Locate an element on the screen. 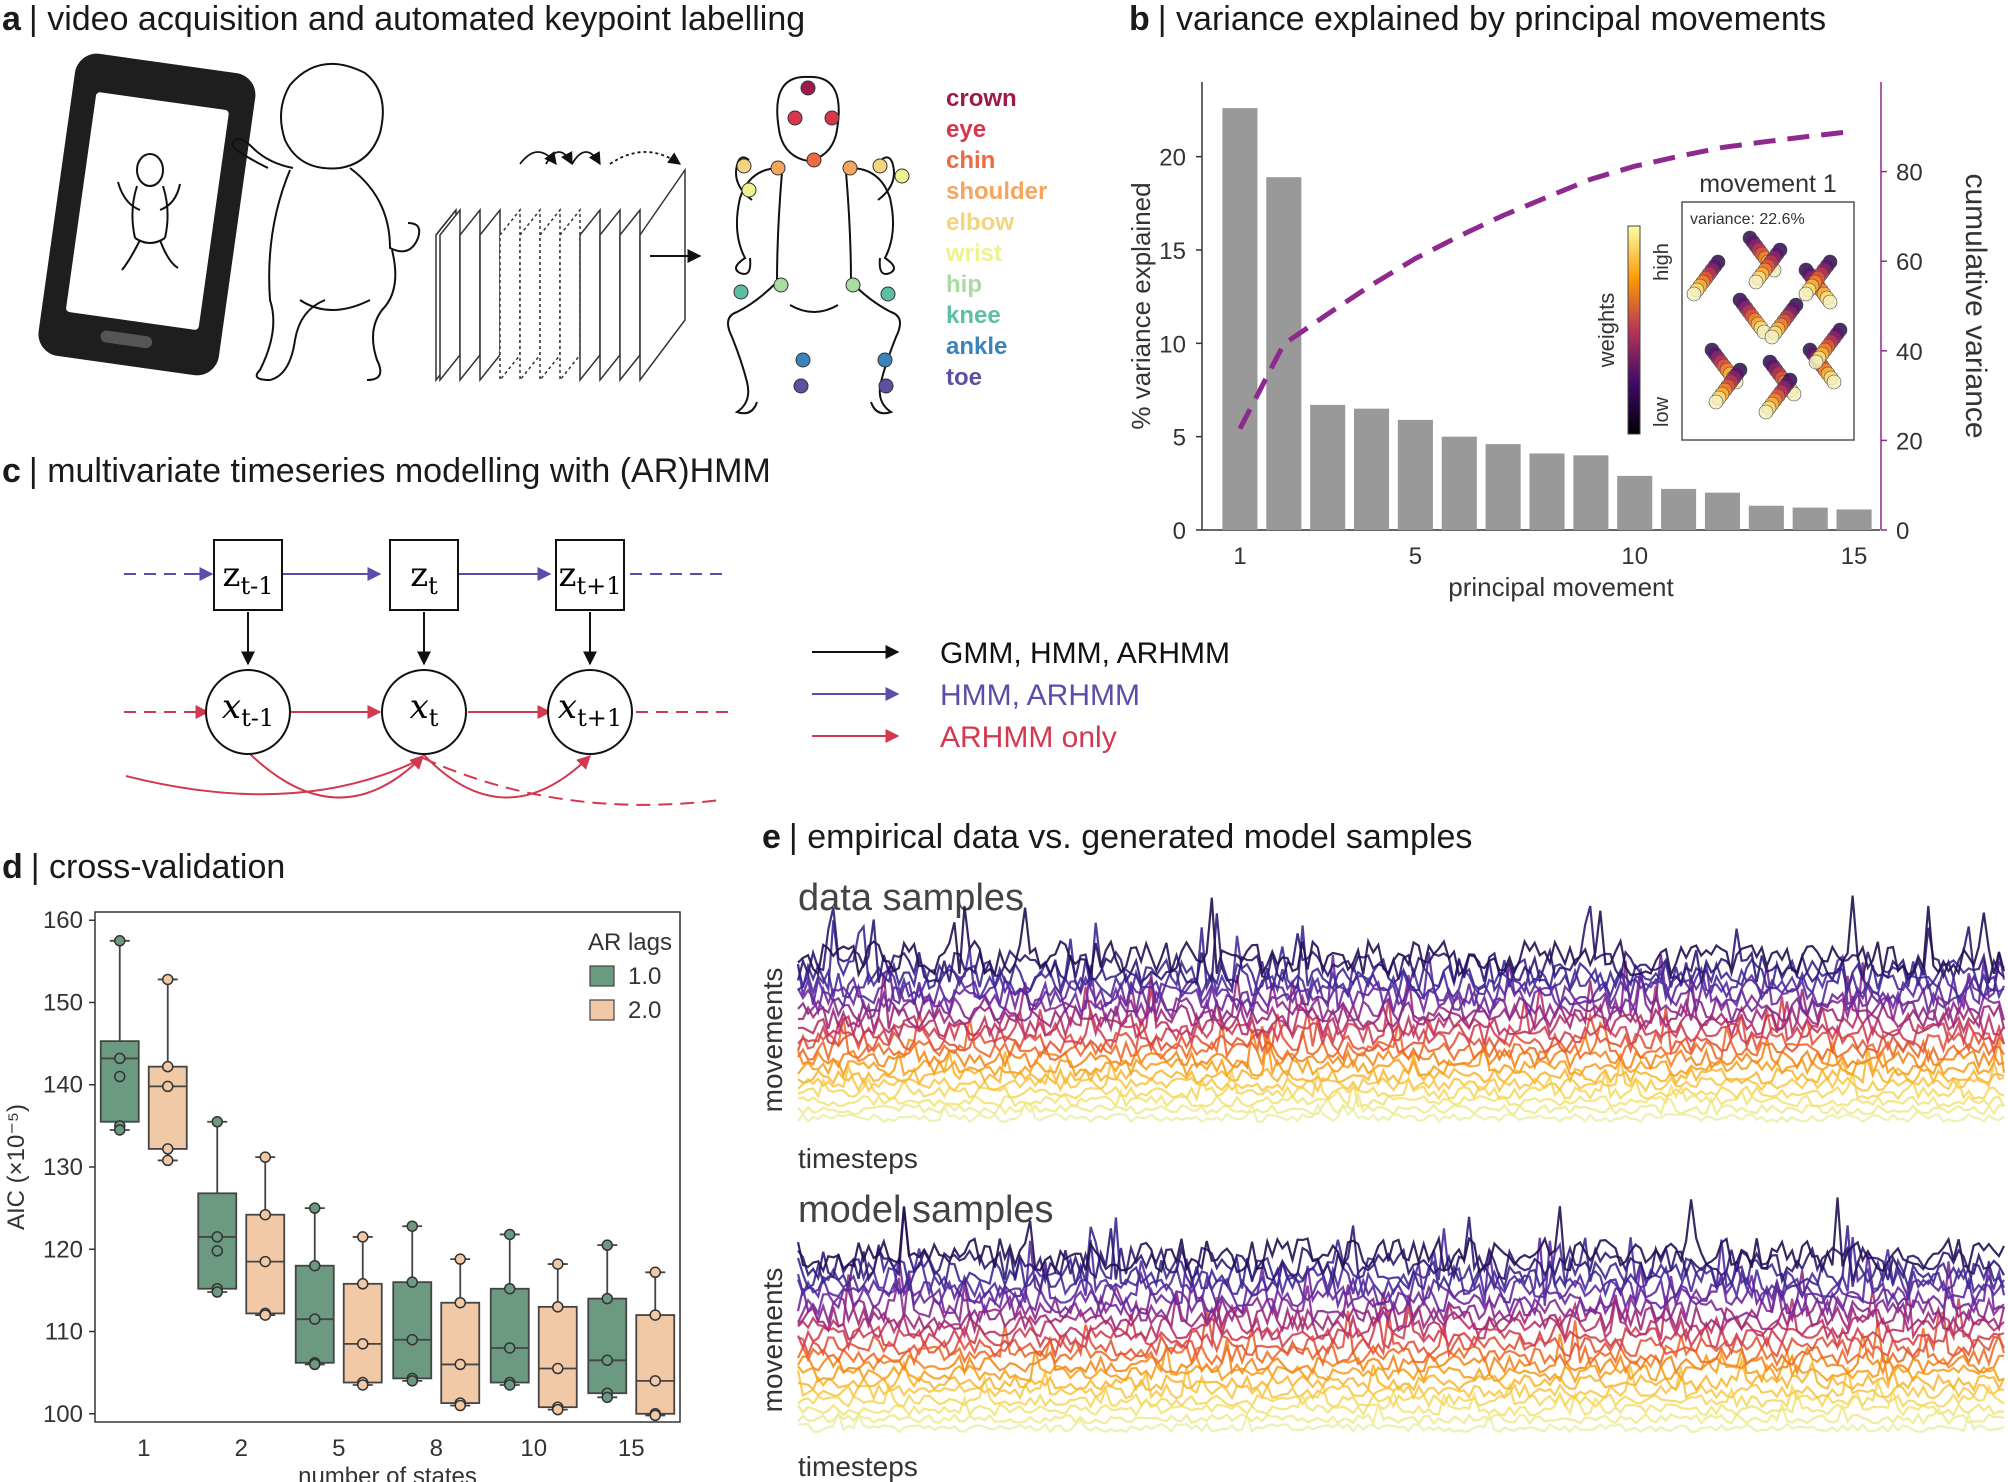  x-node-label: xt+1 is located at coordinates (590, 709).